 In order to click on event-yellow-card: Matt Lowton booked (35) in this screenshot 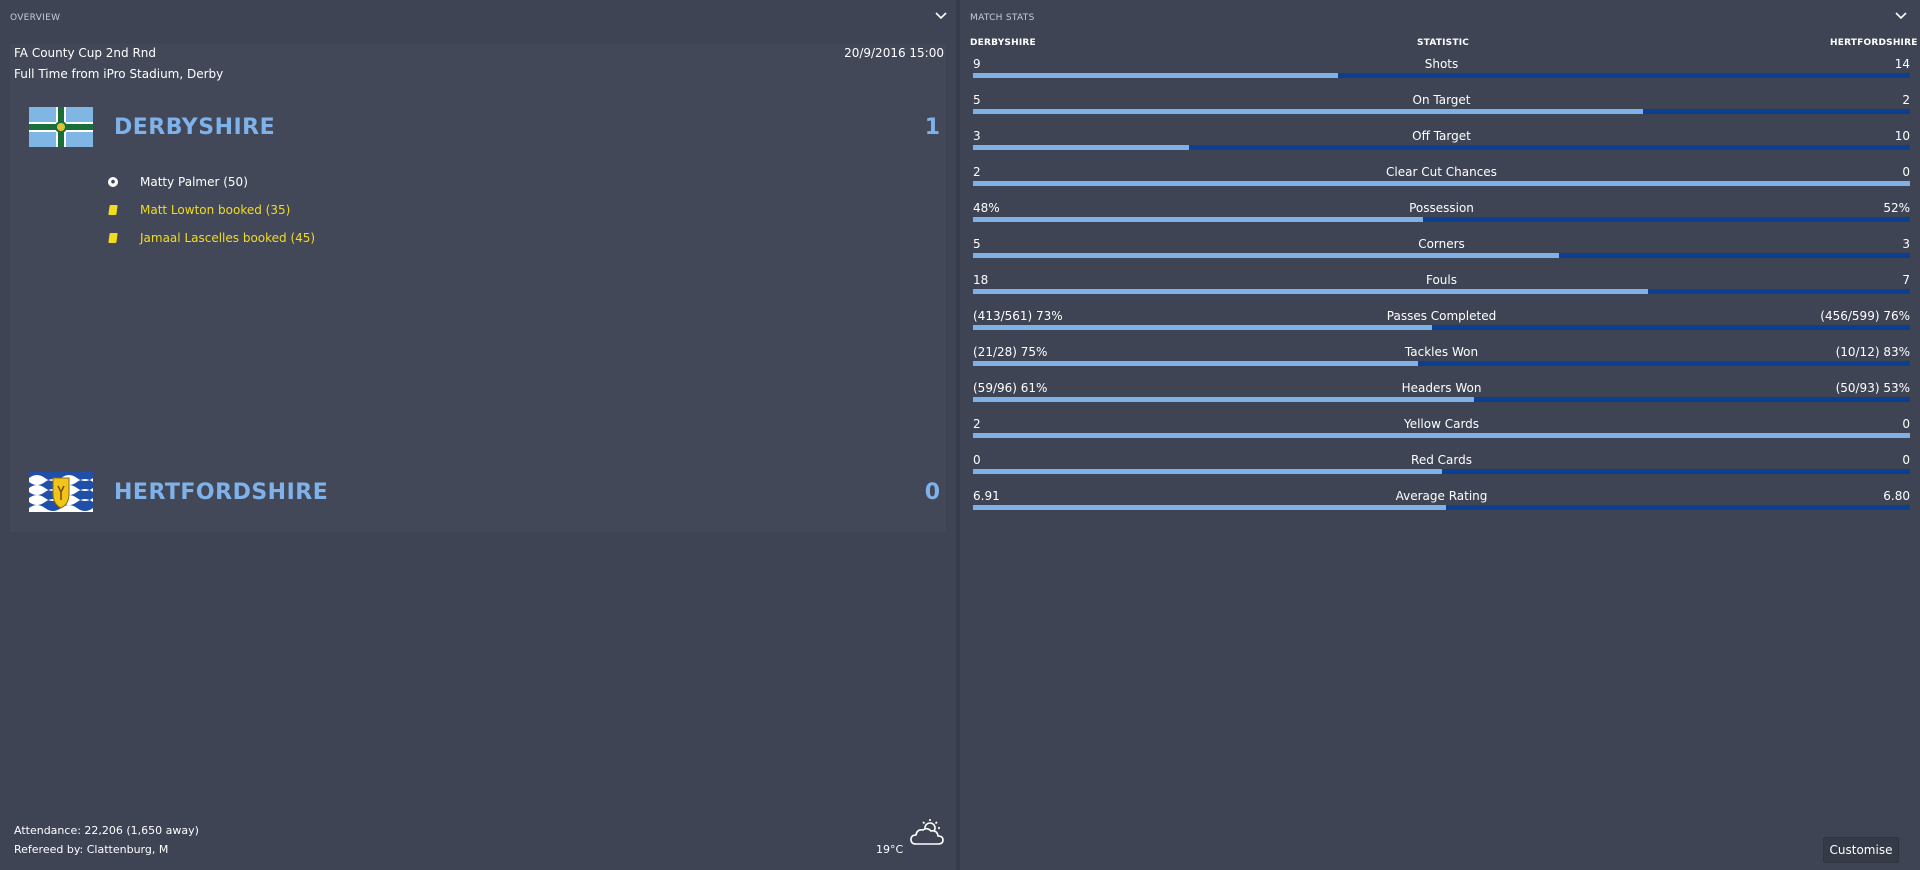, I will do `click(198, 210)`.